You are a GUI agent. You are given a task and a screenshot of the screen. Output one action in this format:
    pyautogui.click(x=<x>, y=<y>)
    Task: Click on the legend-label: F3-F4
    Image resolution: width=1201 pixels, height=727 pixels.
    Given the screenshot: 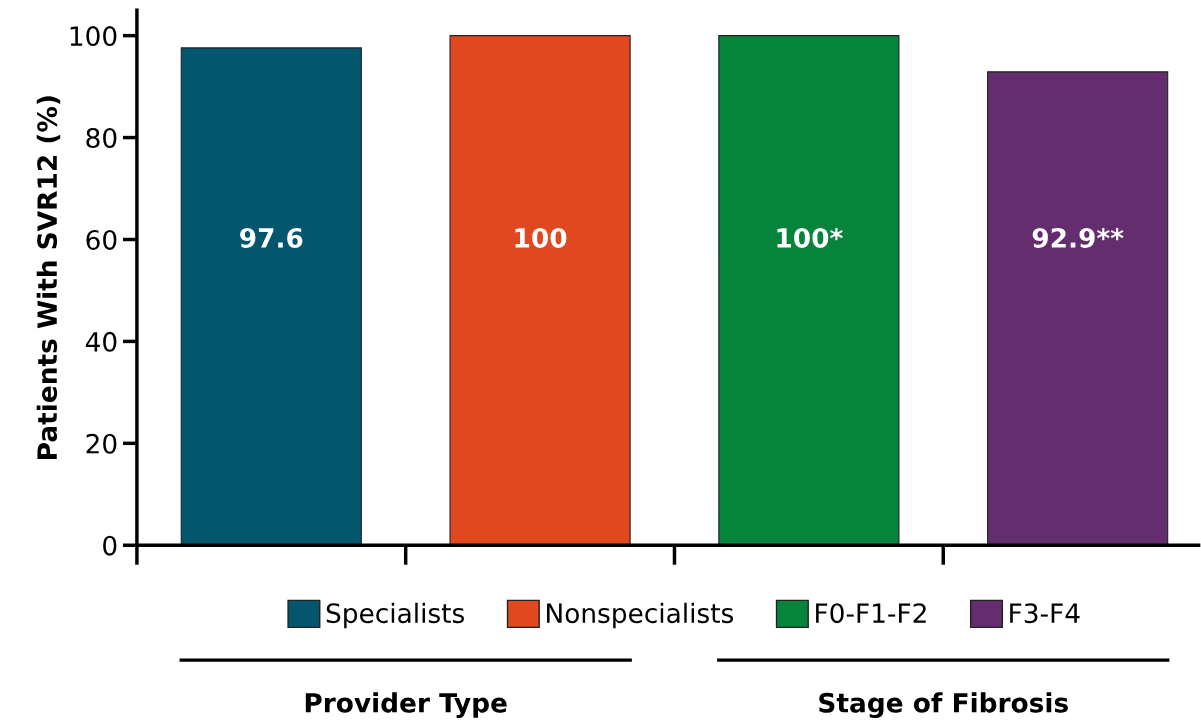 What is the action you would take?
    pyautogui.click(x=1045, y=613)
    